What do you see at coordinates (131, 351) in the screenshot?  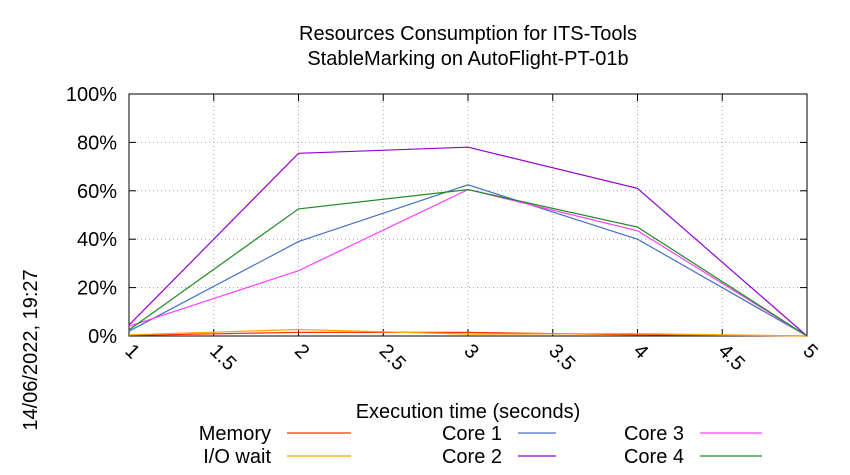 I see `x-tick-label: 1` at bounding box center [131, 351].